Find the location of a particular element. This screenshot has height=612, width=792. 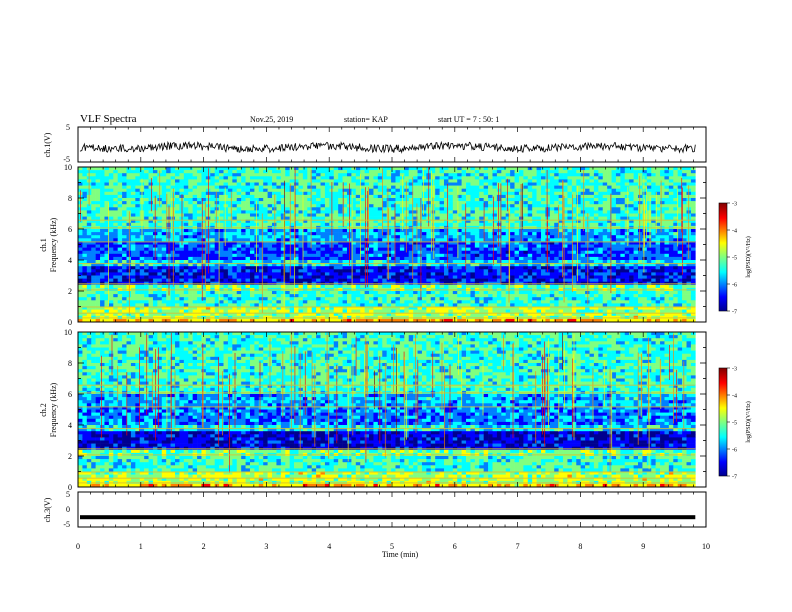

ch3-waveform-frame is located at coordinates (392, 509).